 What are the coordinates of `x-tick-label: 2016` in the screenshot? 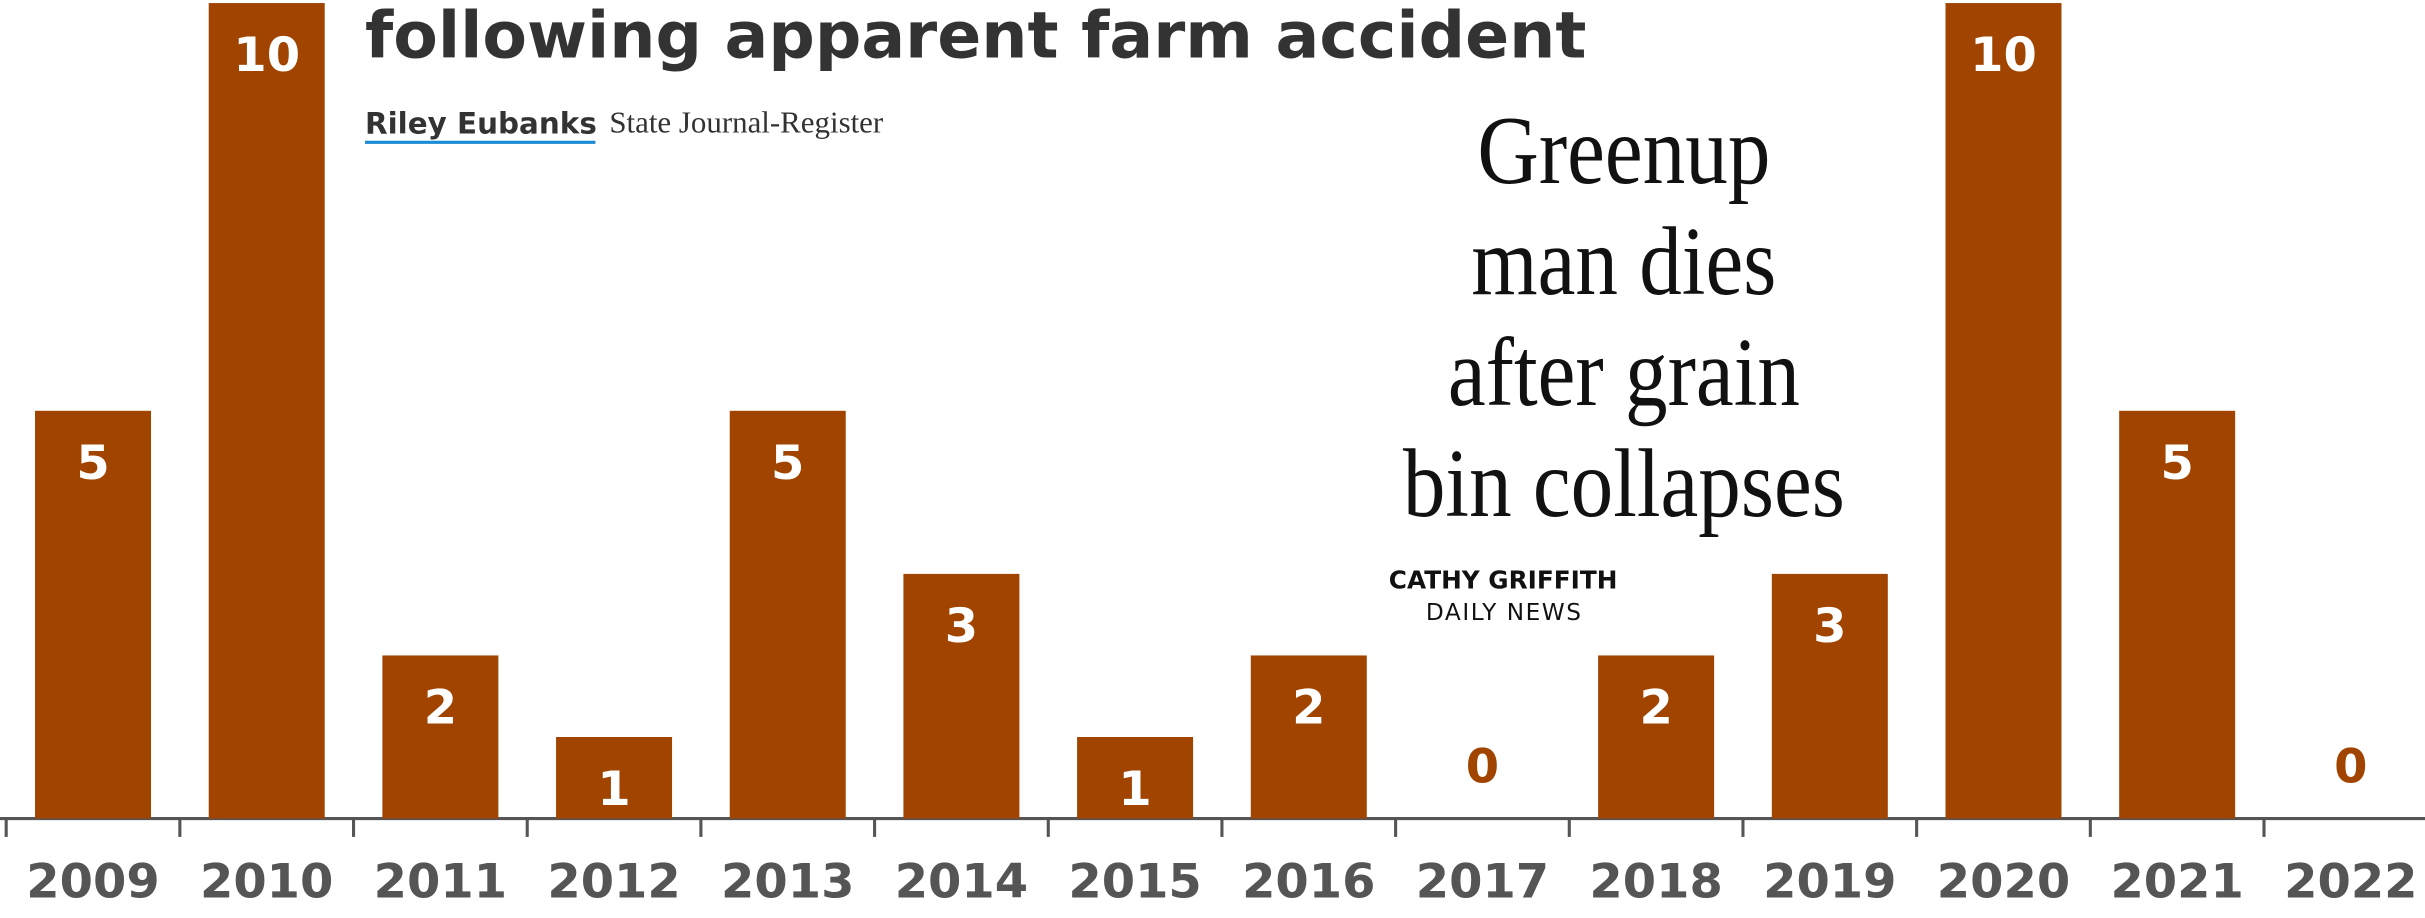 It's located at (1308, 882).